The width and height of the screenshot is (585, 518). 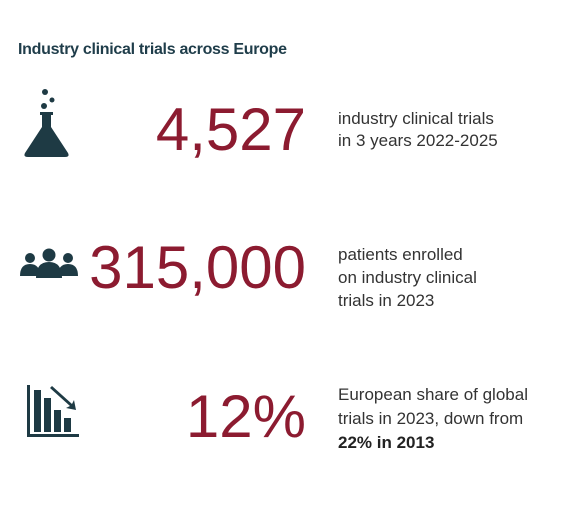 What do you see at coordinates (49, 263) in the screenshot?
I see `people-icon` at bounding box center [49, 263].